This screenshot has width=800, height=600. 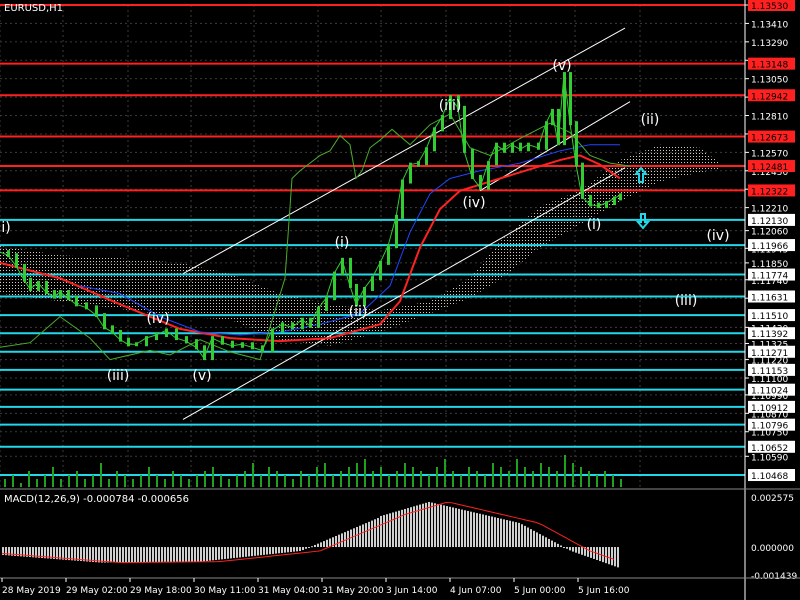 I want to click on resistance-label: 1.12942, so click(x=769, y=97).